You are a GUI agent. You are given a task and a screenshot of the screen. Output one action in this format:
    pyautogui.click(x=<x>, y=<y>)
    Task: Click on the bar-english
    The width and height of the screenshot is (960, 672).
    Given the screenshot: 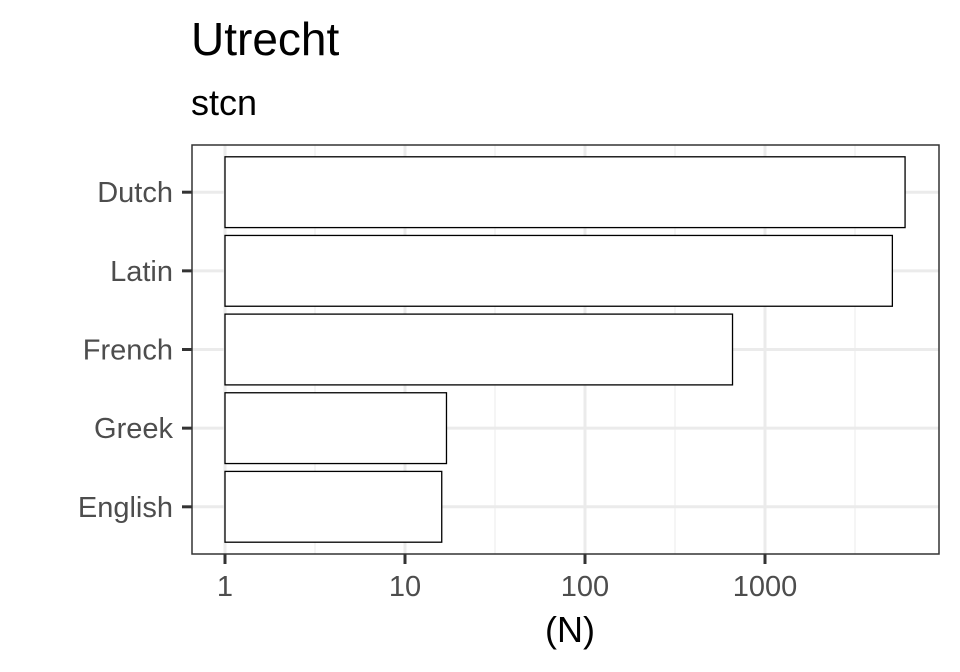 What is the action you would take?
    pyautogui.click(x=333, y=506)
    